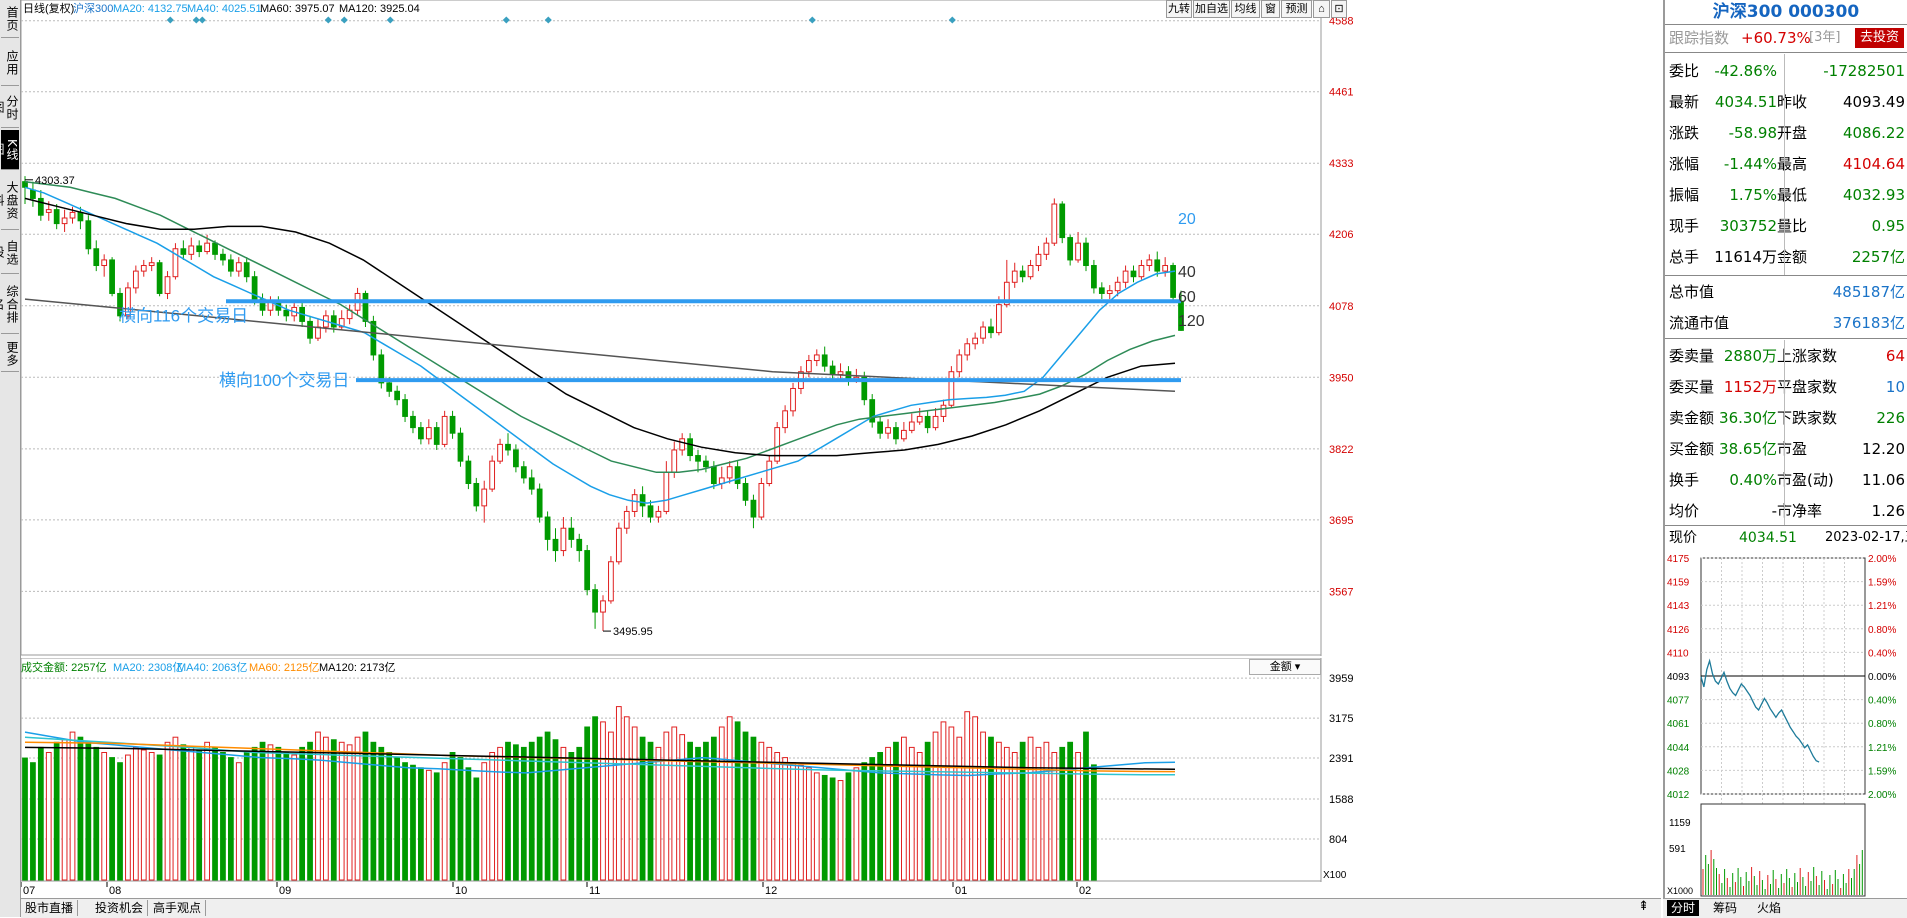 This screenshot has width=1907, height=918. Describe the element at coordinates (1879, 38) in the screenshot. I see `invest-button: 去投资` at that location.